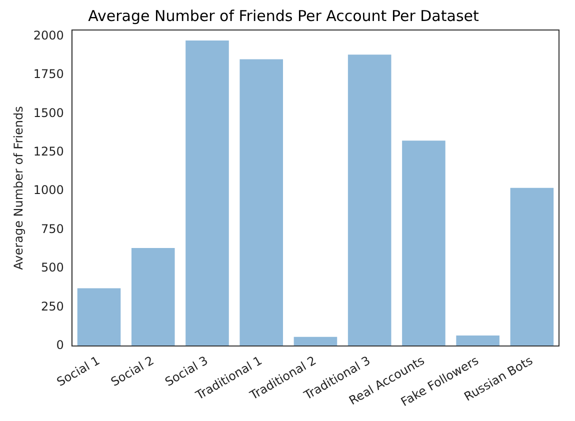  What do you see at coordinates (48, 190) in the screenshot?
I see `y-tick-label: 1000` at bounding box center [48, 190].